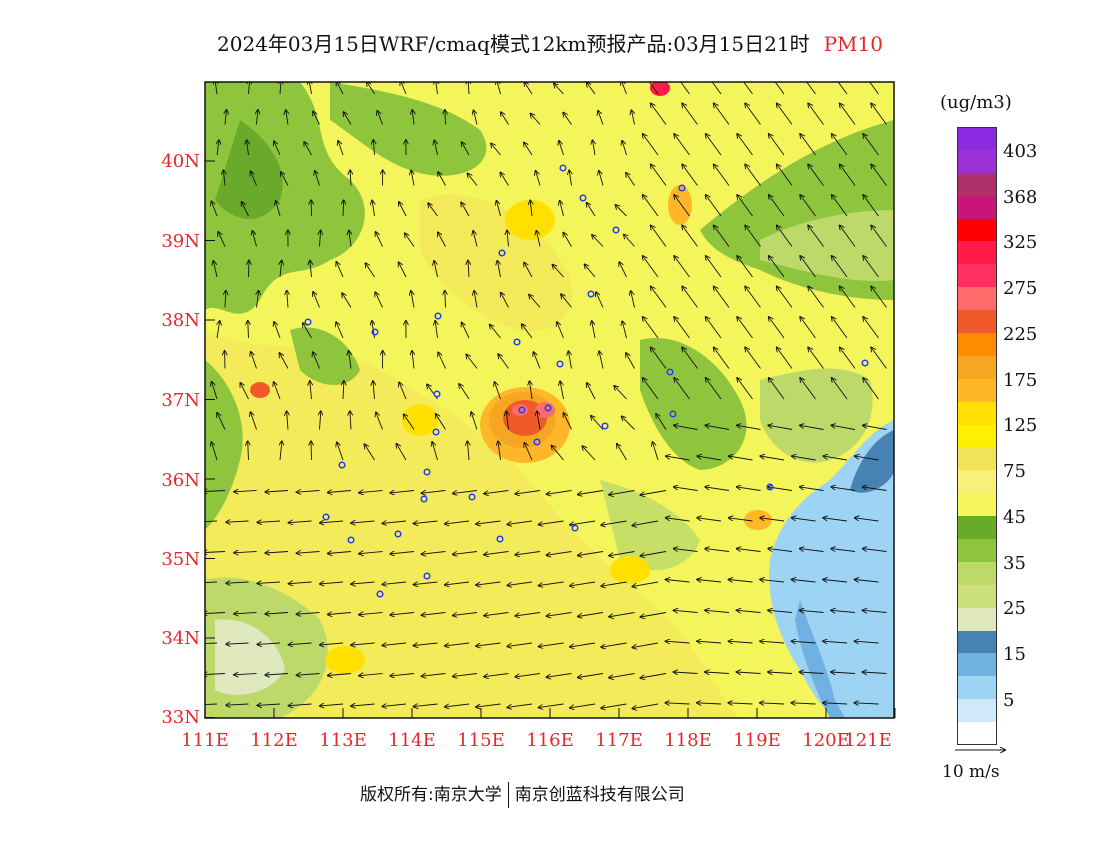  I want to click on colorbar-label-5: 5, so click(1009, 700).